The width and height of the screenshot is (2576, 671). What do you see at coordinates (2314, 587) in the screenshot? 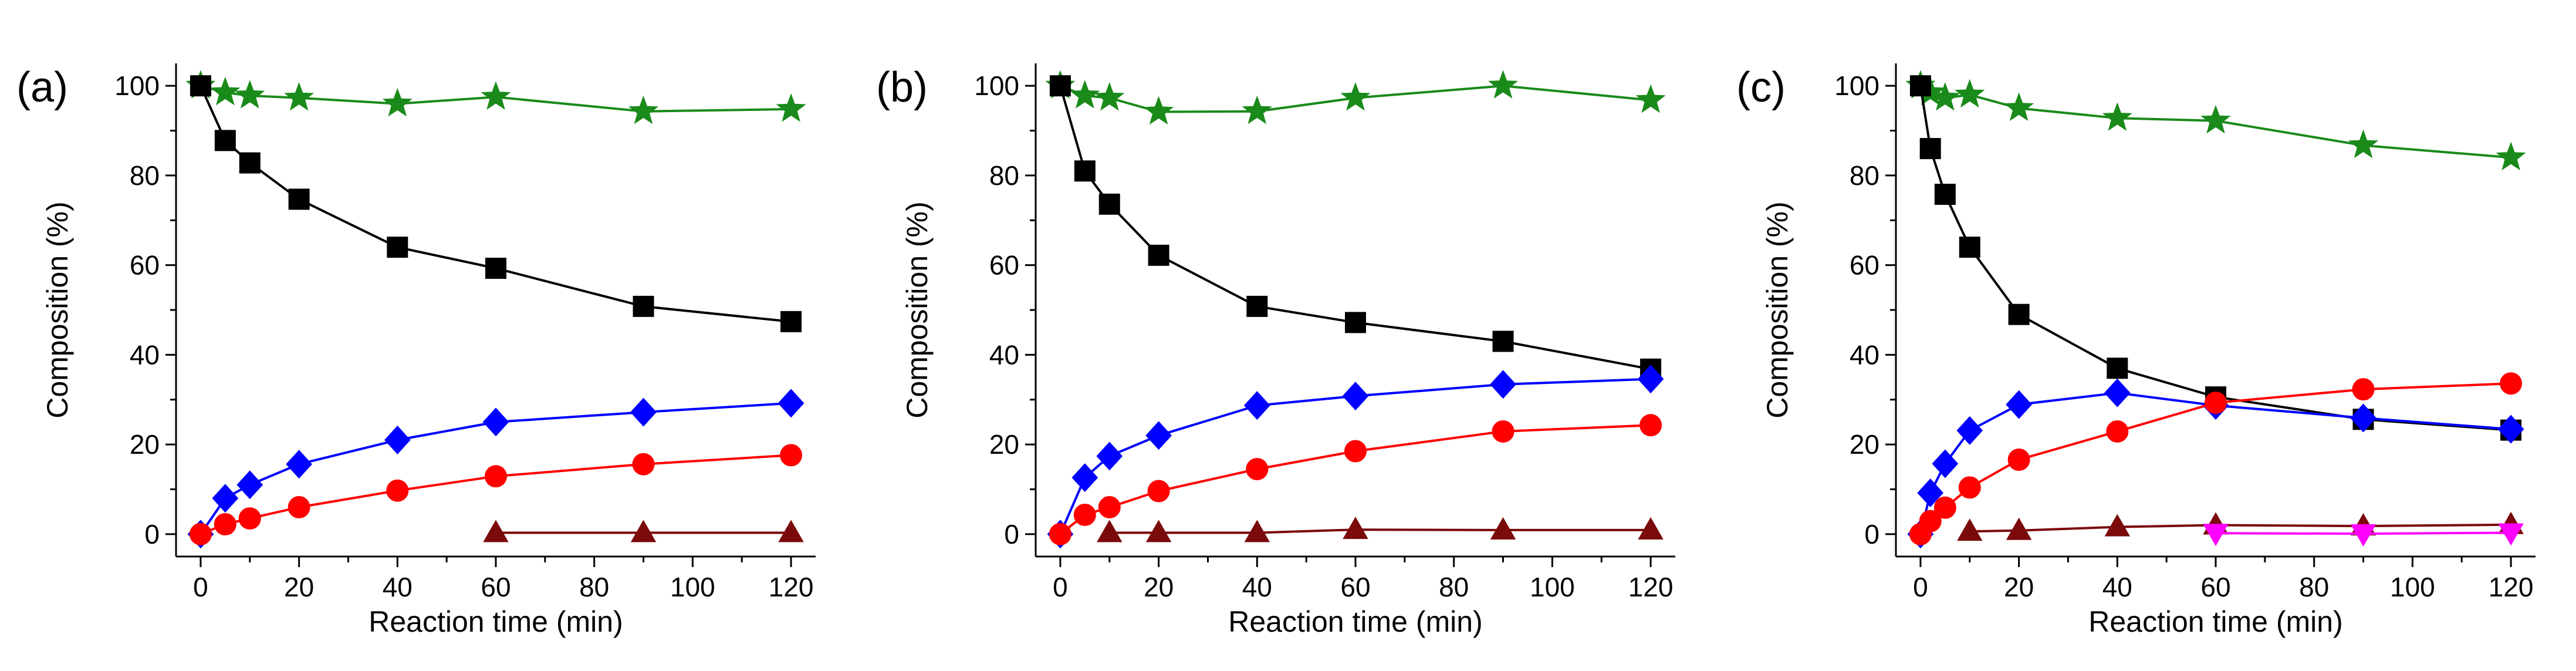
I see `x-tick-label: 80` at bounding box center [2314, 587].